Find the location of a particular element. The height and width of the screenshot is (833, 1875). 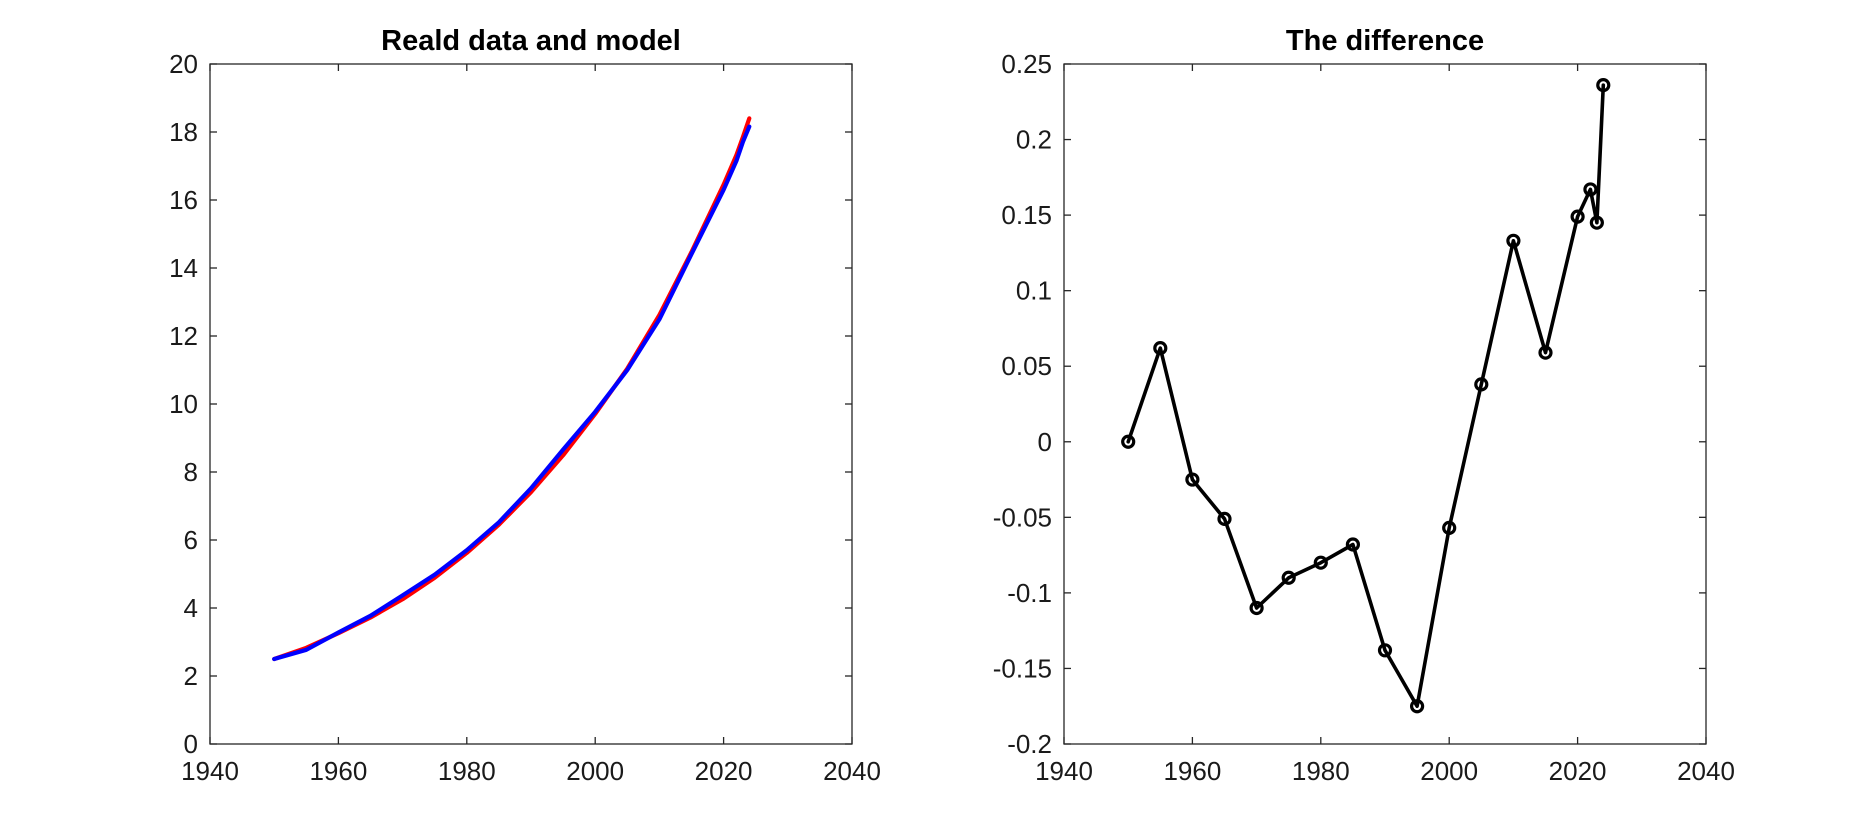

y-tick-label: 0.15 is located at coordinates (1026, 215).